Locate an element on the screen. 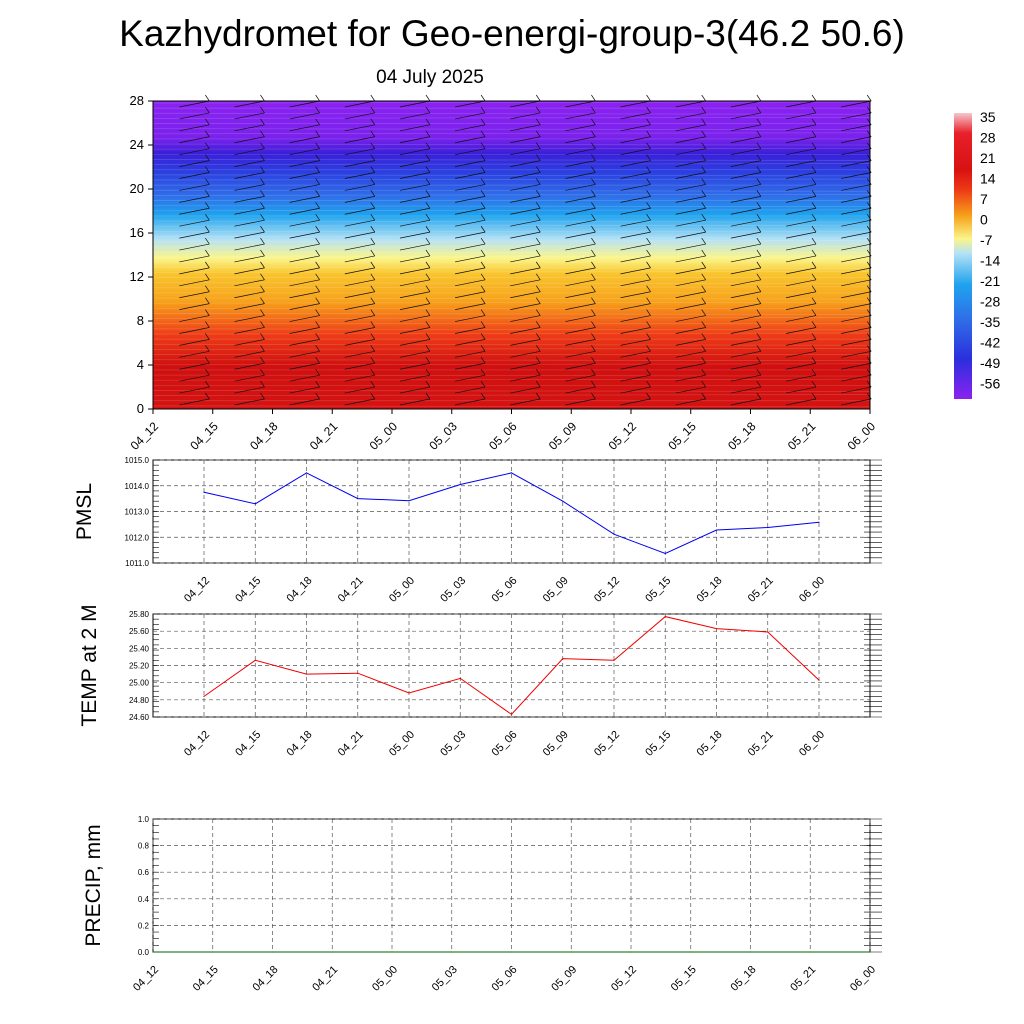 The image size is (1024, 1024). colorbar-label: 7 is located at coordinates (984, 199).